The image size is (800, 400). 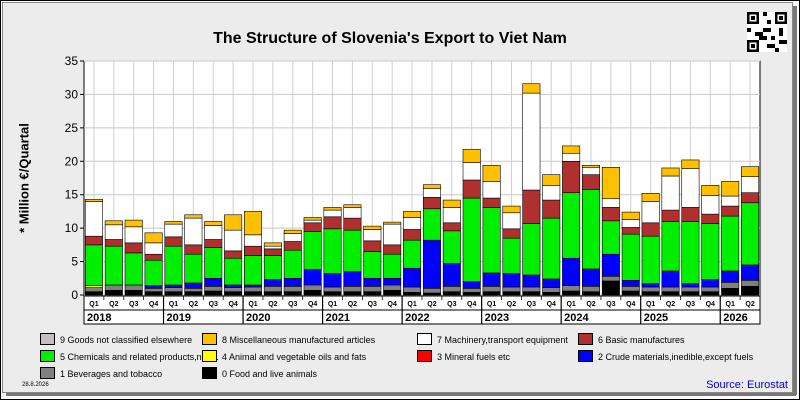 What do you see at coordinates (173, 265) in the screenshot?
I see `bar-segment-s5-q4` at bounding box center [173, 265].